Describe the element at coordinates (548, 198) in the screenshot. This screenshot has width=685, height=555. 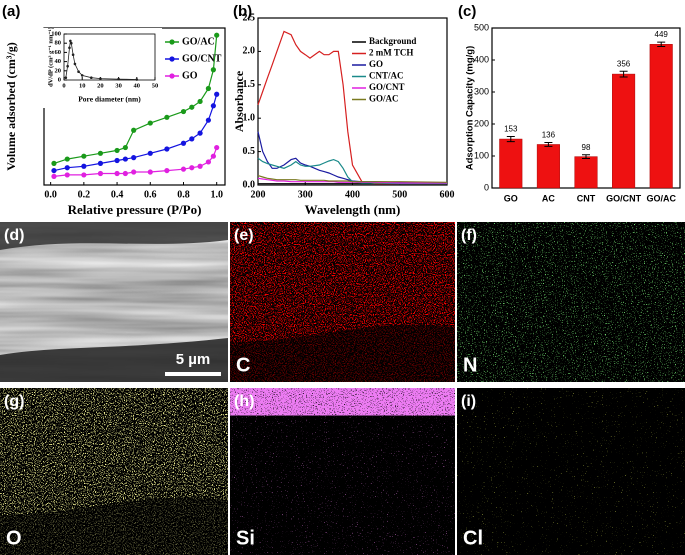
I see `x-tick-label: AC` at that location.